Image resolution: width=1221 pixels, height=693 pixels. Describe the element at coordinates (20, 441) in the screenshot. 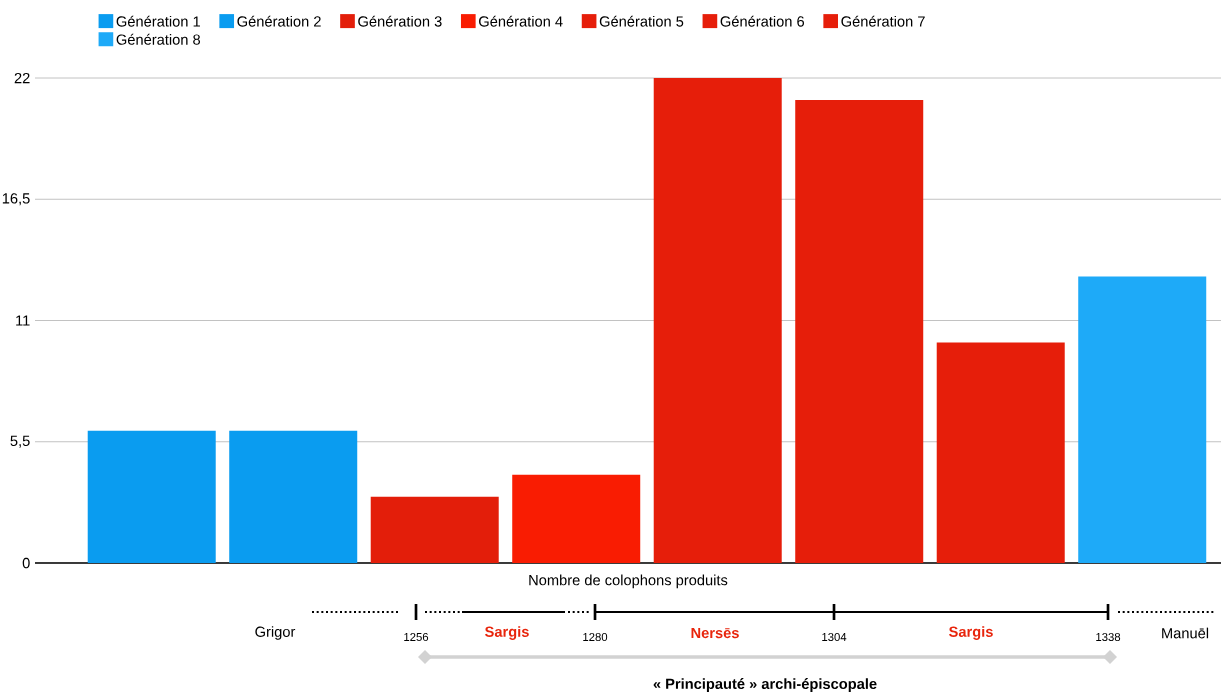

I see `y-tick-label: 5,5` at that location.